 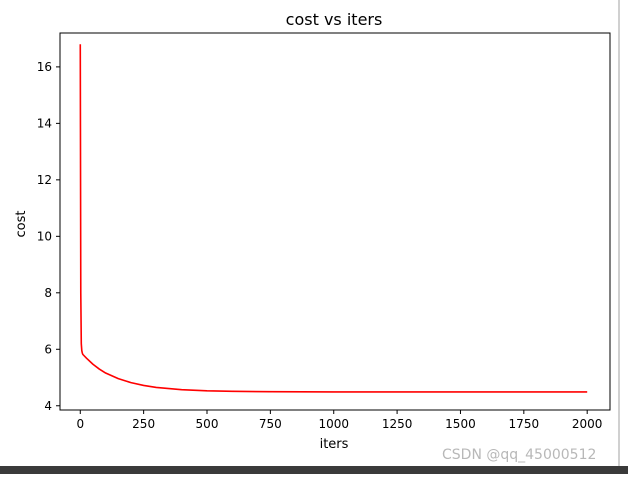 What do you see at coordinates (44, 236) in the screenshot?
I see `y-tick-label: 10` at bounding box center [44, 236].